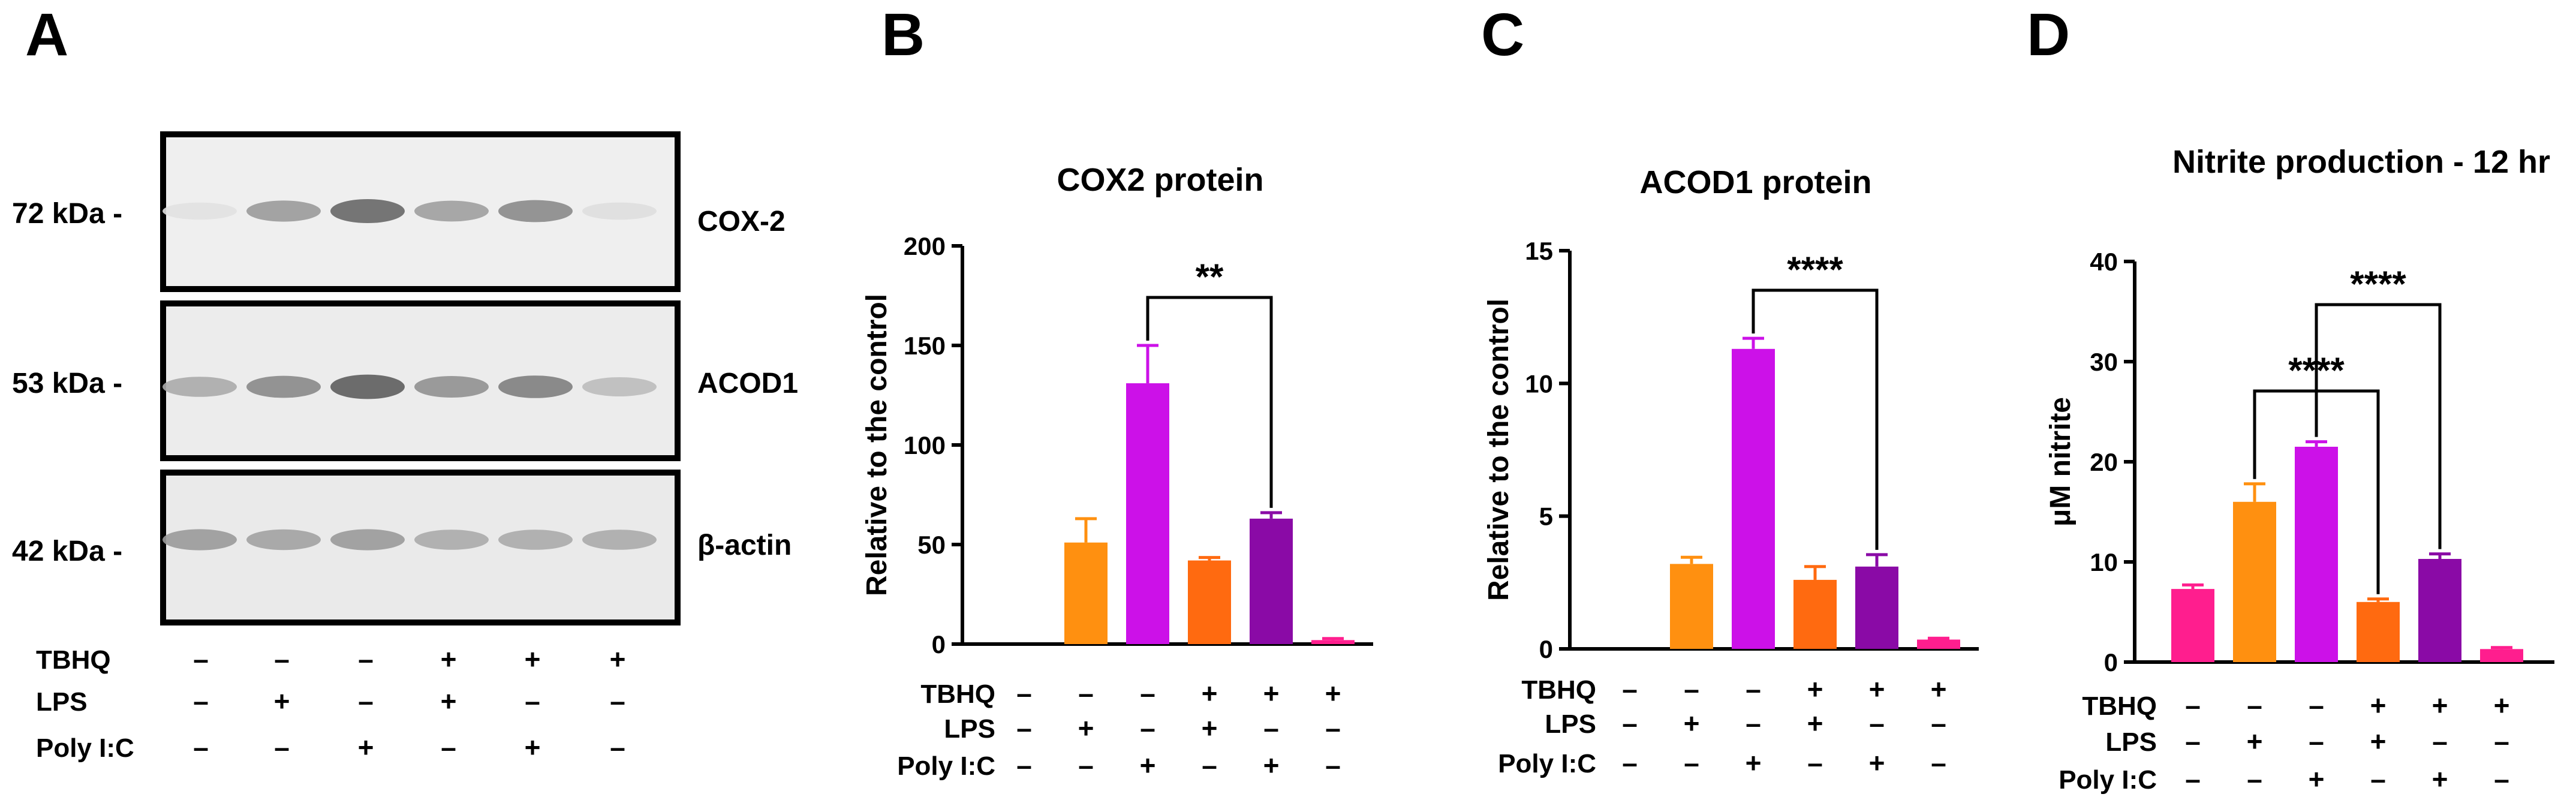 The image size is (2576, 809). What do you see at coordinates (67, 383) in the screenshot?
I see `kda-label-acod1: 53 kDa -` at bounding box center [67, 383].